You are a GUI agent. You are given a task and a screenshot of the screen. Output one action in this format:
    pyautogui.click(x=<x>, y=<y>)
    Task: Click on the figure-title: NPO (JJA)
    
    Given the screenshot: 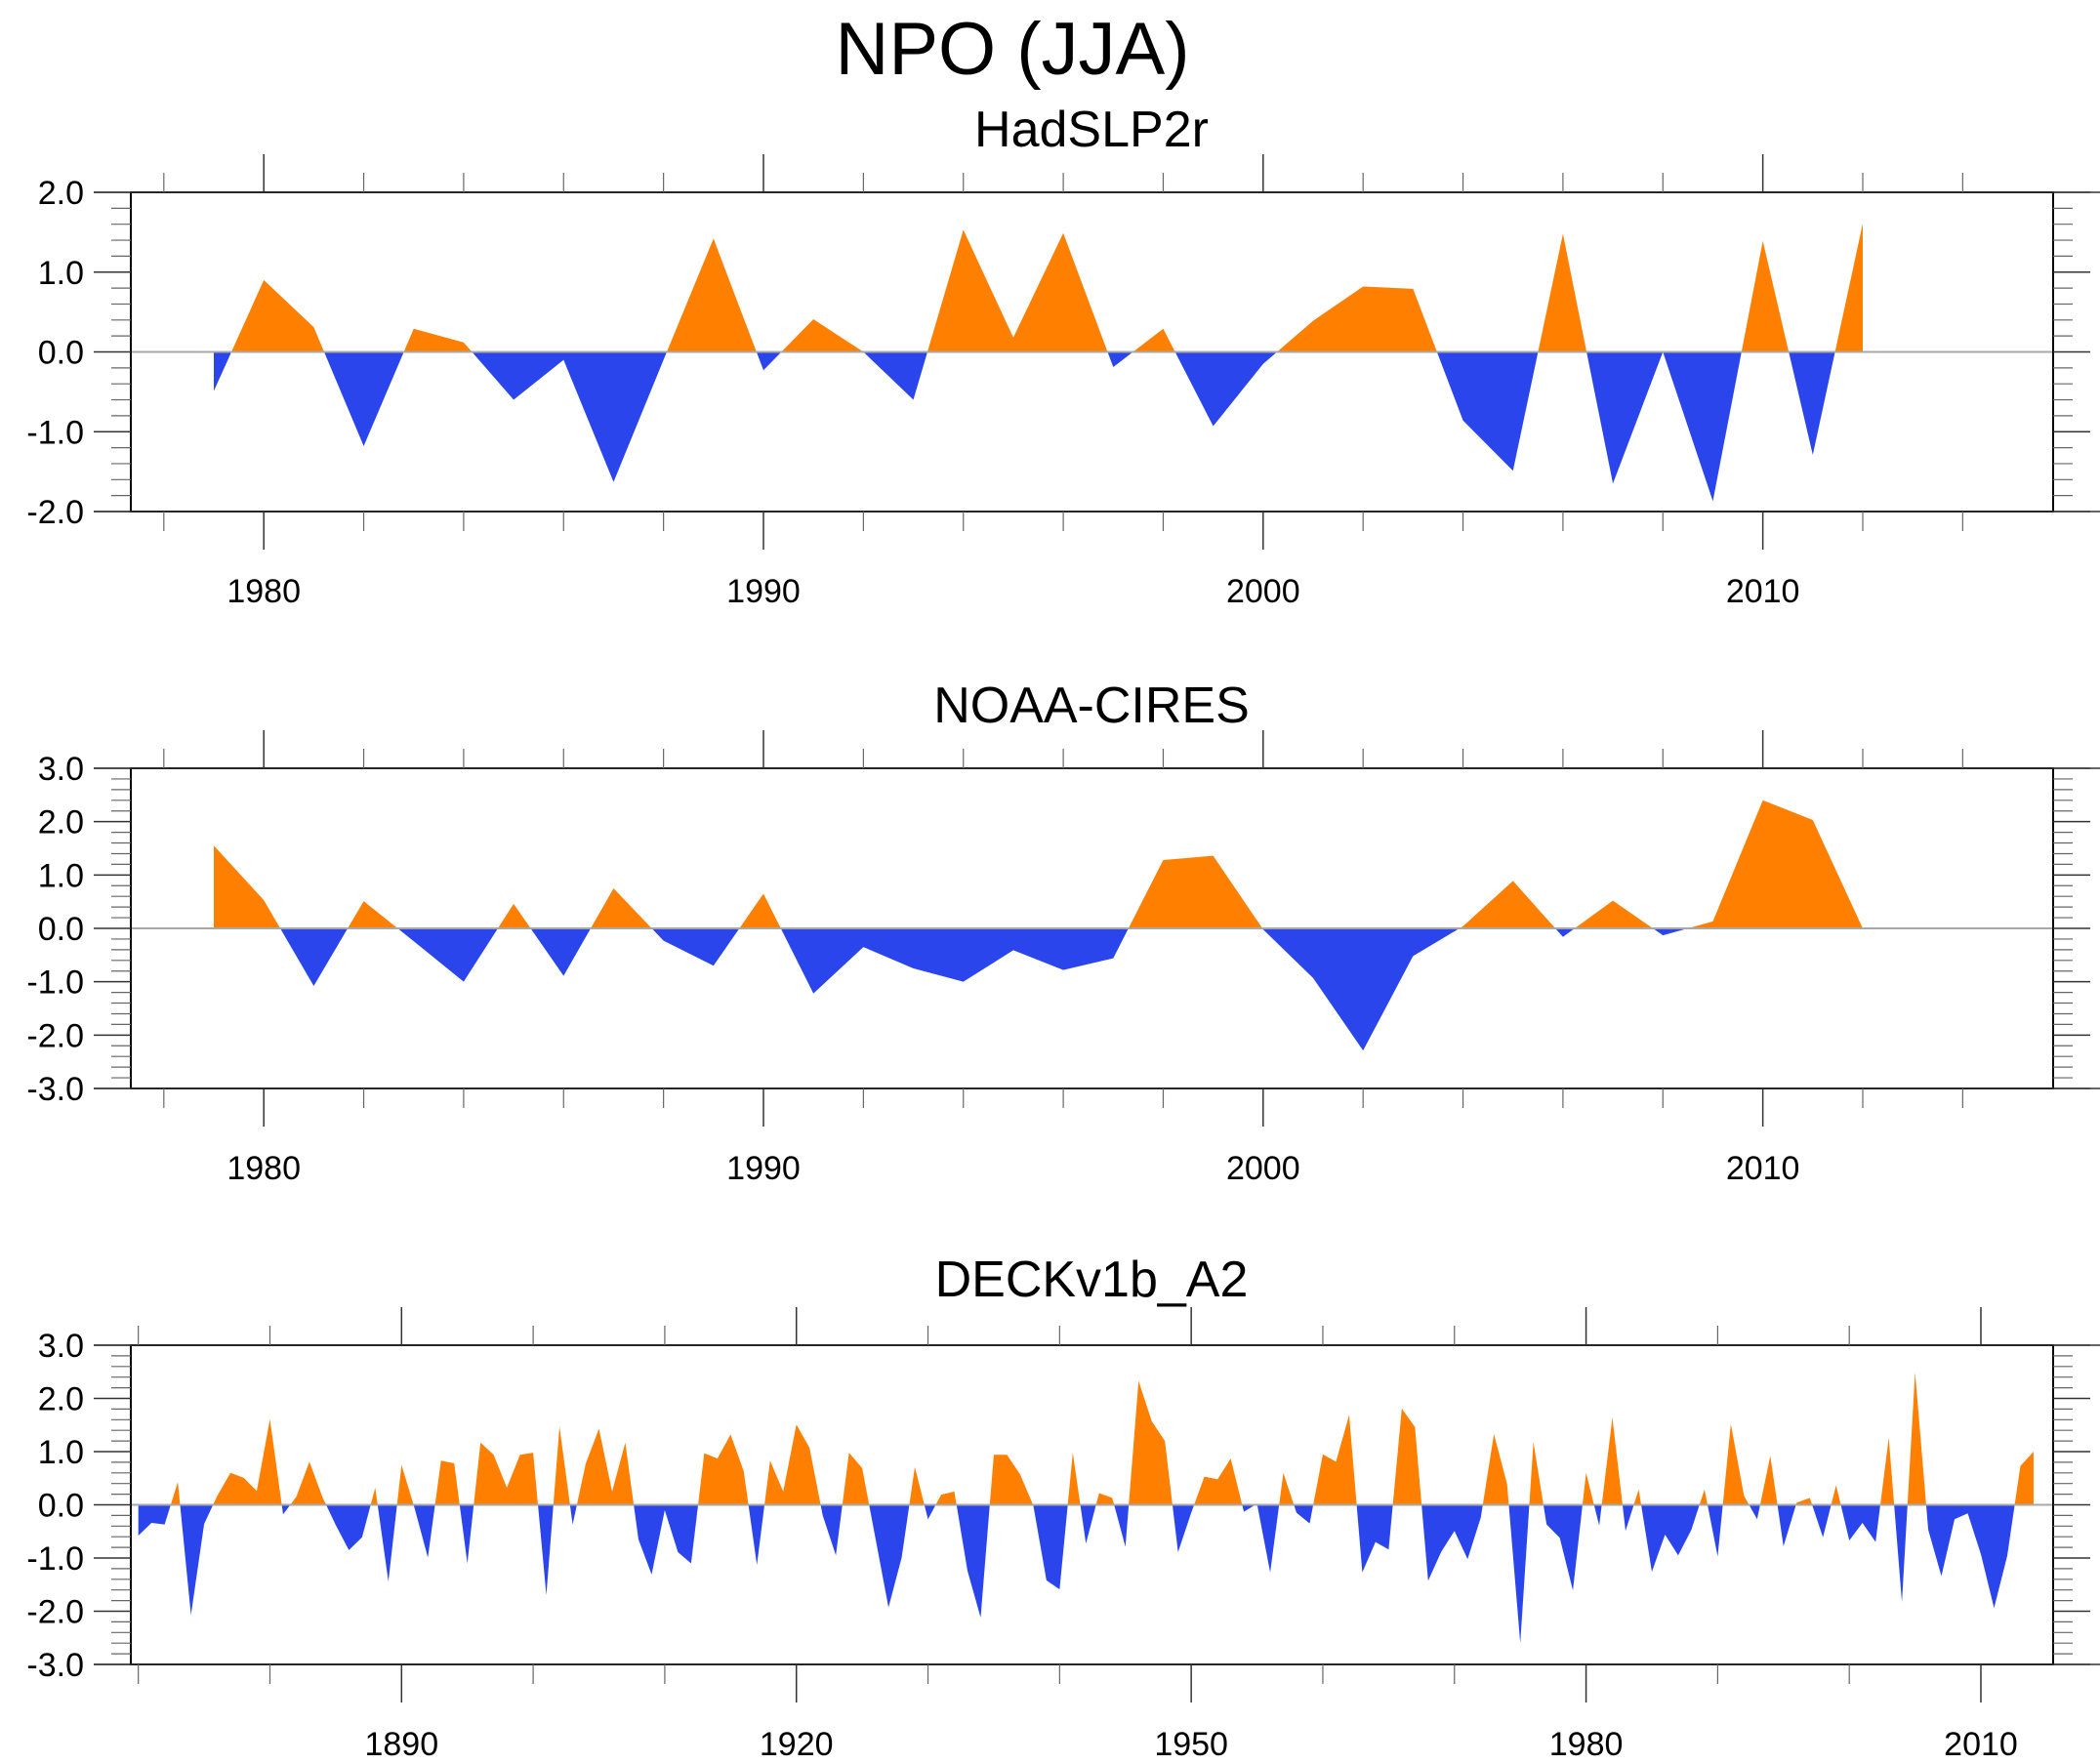 What is the action you would take?
    pyautogui.click(x=1012, y=50)
    